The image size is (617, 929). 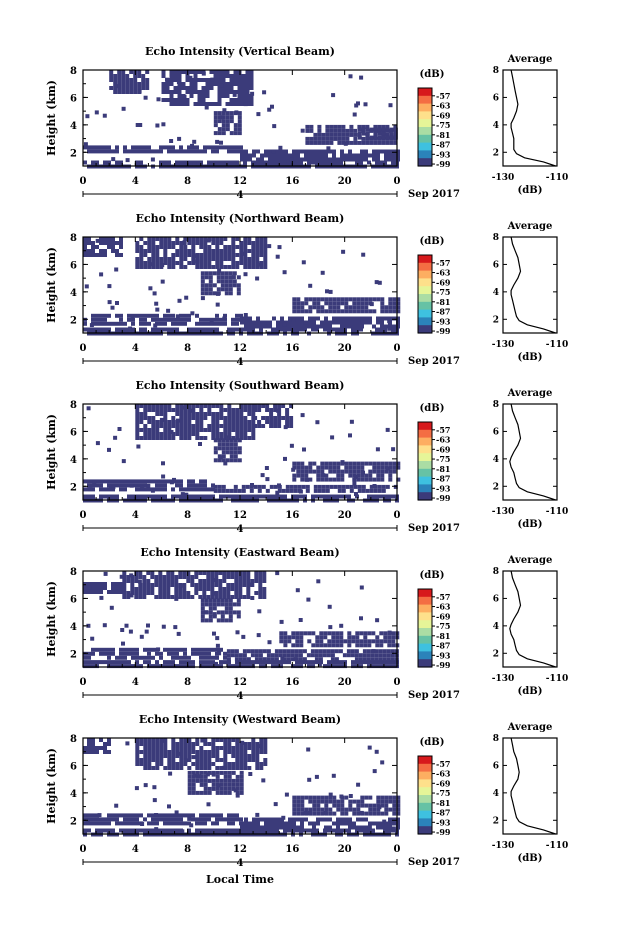 What do you see at coordinates (425, 488) in the screenshot?
I see `colorbar-swatch` at bounding box center [425, 488].